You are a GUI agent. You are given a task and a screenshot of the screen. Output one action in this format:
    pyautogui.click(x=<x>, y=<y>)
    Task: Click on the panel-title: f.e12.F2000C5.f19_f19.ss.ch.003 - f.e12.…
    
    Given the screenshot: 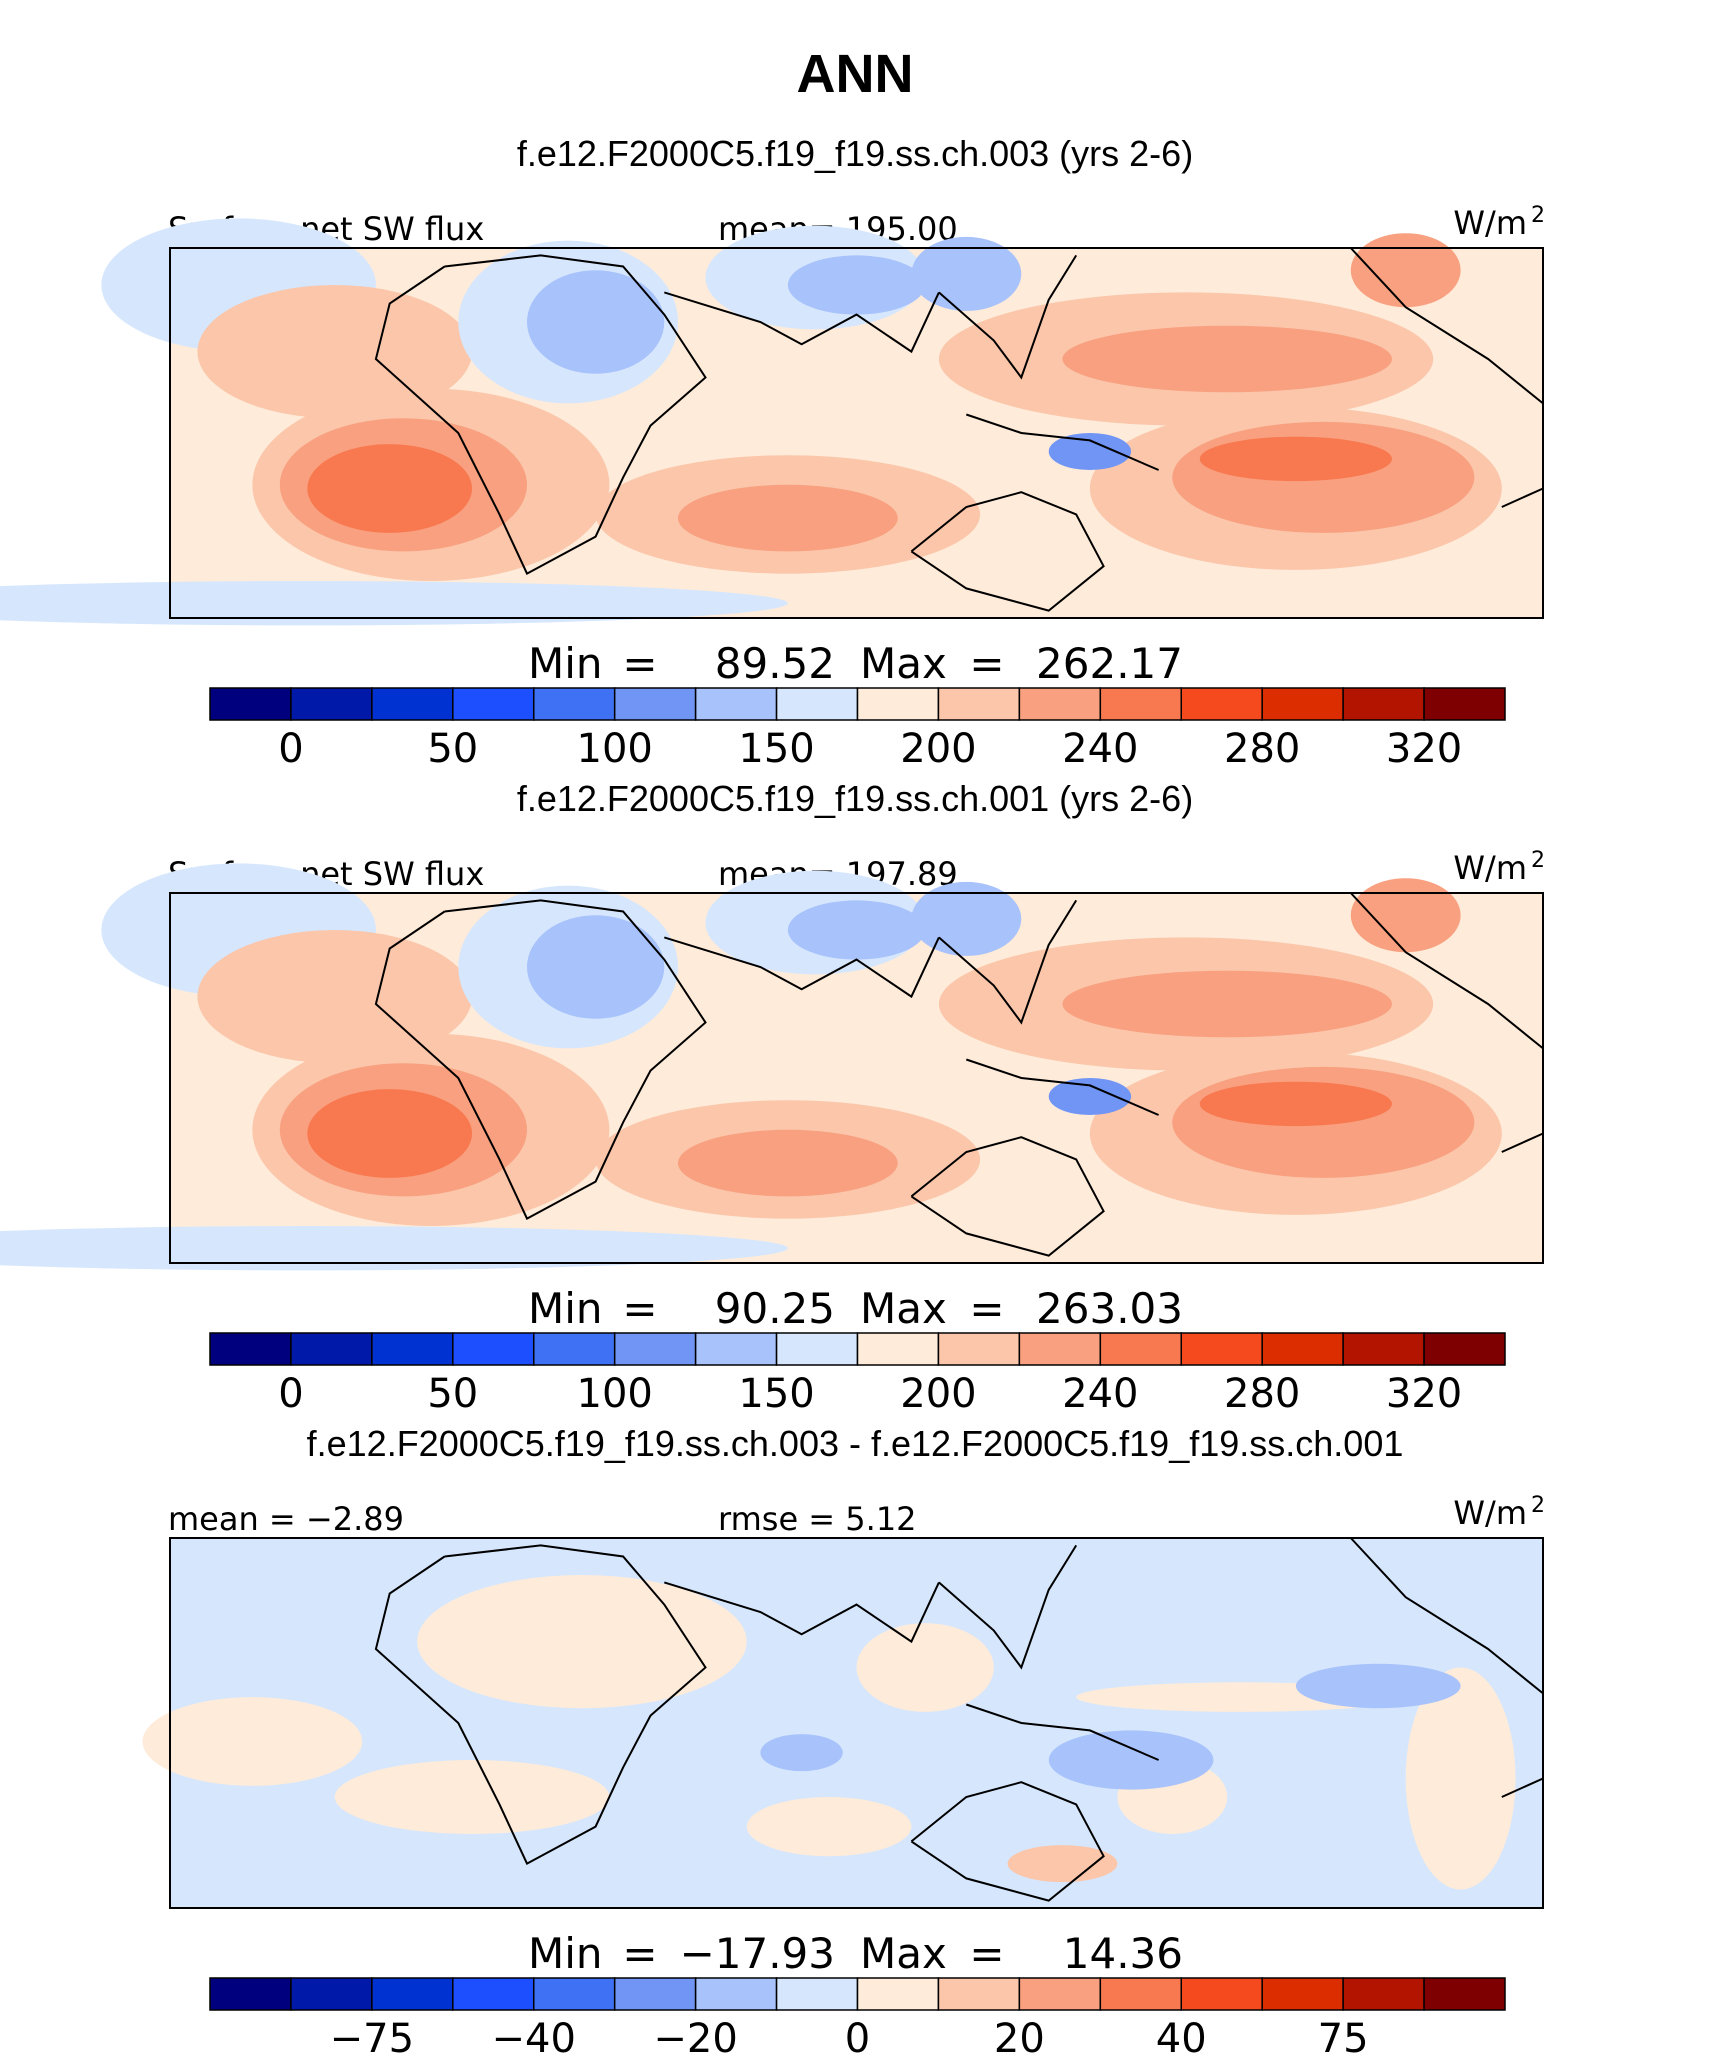 What is the action you would take?
    pyautogui.click(x=855, y=1443)
    